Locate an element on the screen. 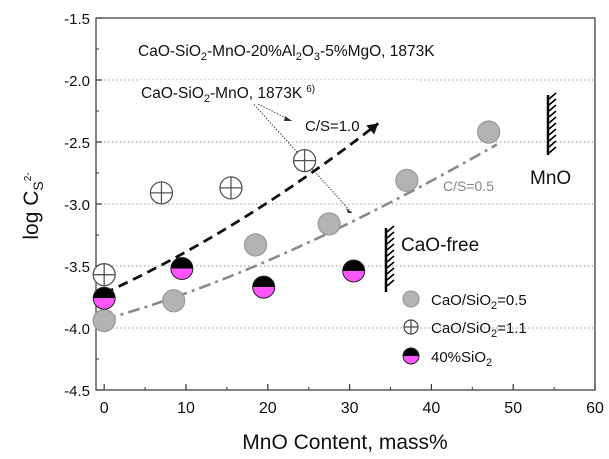 The width and height of the screenshot is (609, 459). x-tick-label: 10 is located at coordinates (186, 408).